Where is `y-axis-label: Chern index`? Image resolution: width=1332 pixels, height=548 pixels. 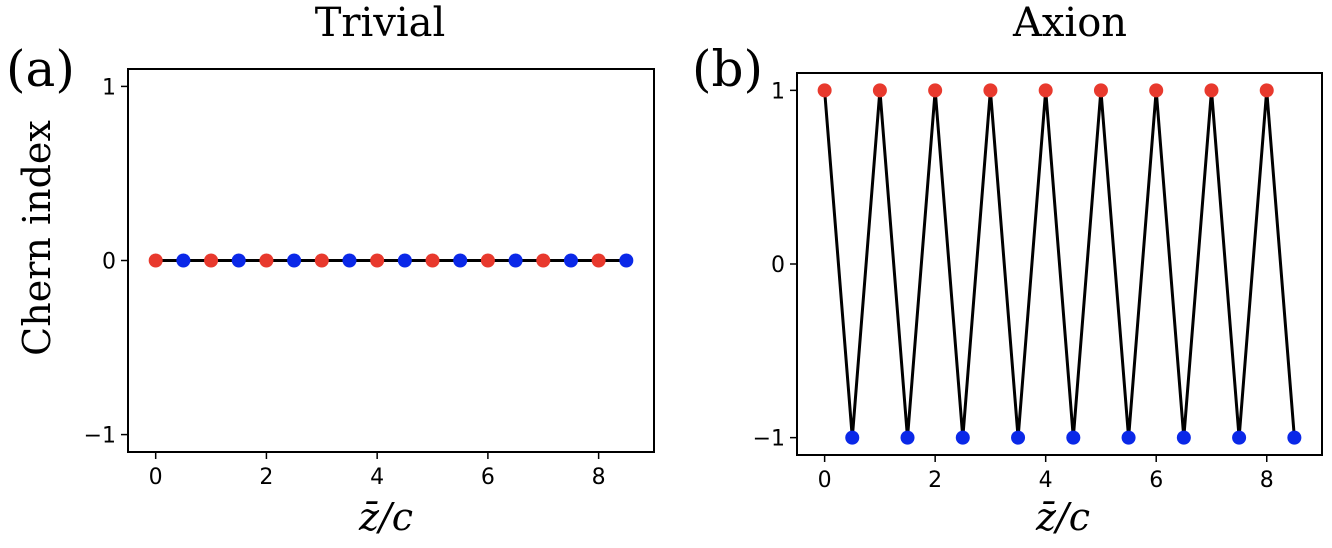
y-axis-label: Chern index is located at coordinates (37, 238).